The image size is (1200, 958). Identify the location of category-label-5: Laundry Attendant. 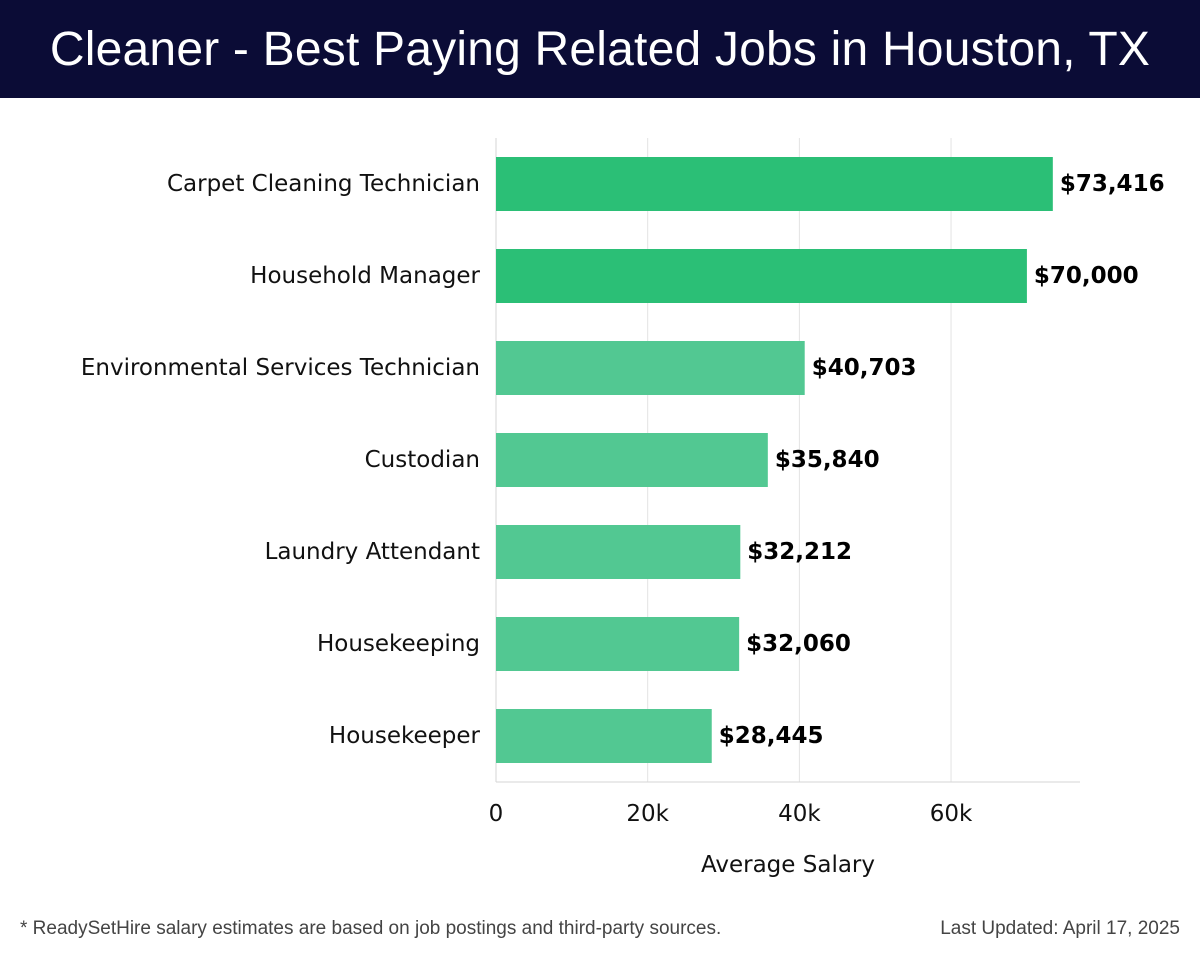
(372, 552).